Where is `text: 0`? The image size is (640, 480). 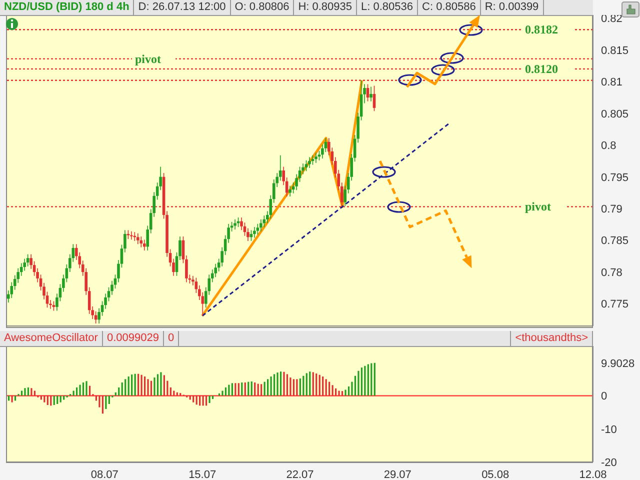
text: 0 is located at coordinates (172, 338).